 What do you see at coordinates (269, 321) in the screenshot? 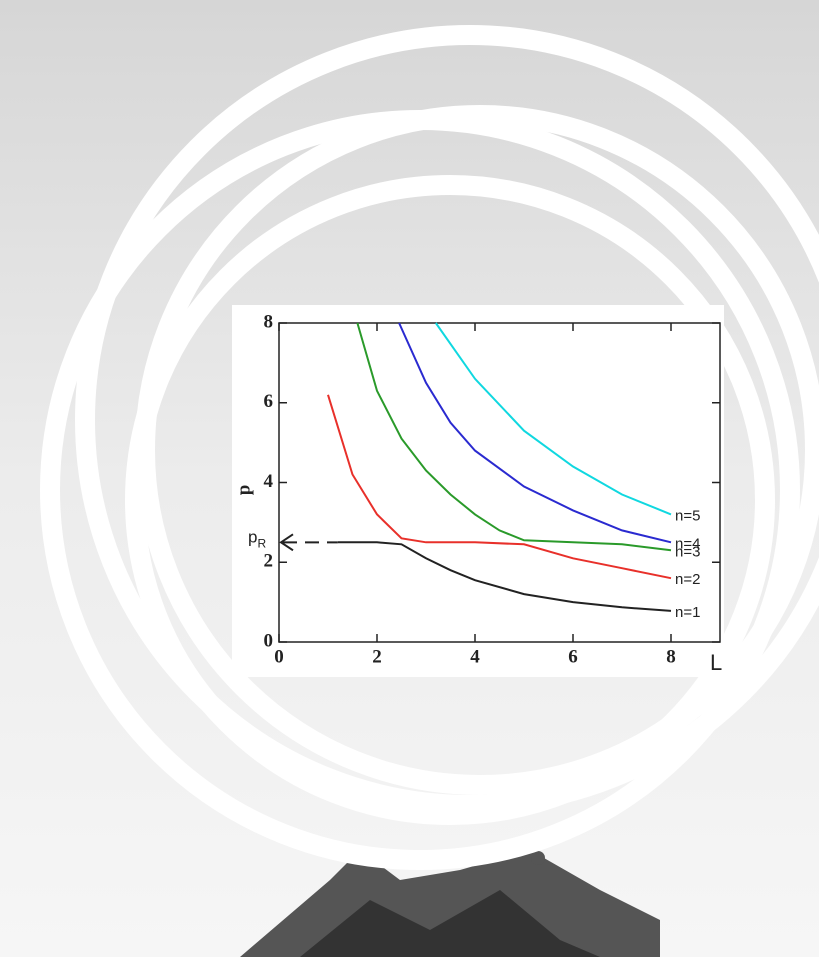
I see `y-tick-label: 8` at bounding box center [269, 321].